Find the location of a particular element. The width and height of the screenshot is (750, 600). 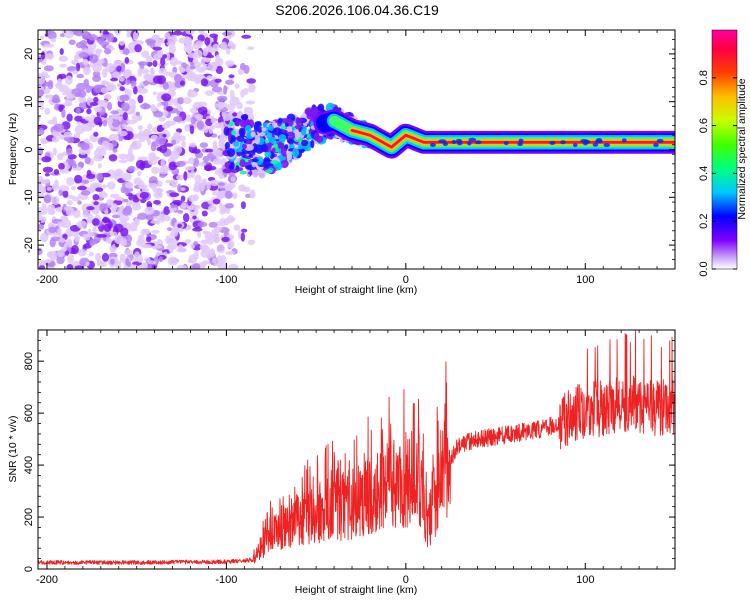

colorbar-tick-label: 0.4 is located at coordinates (704, 173).